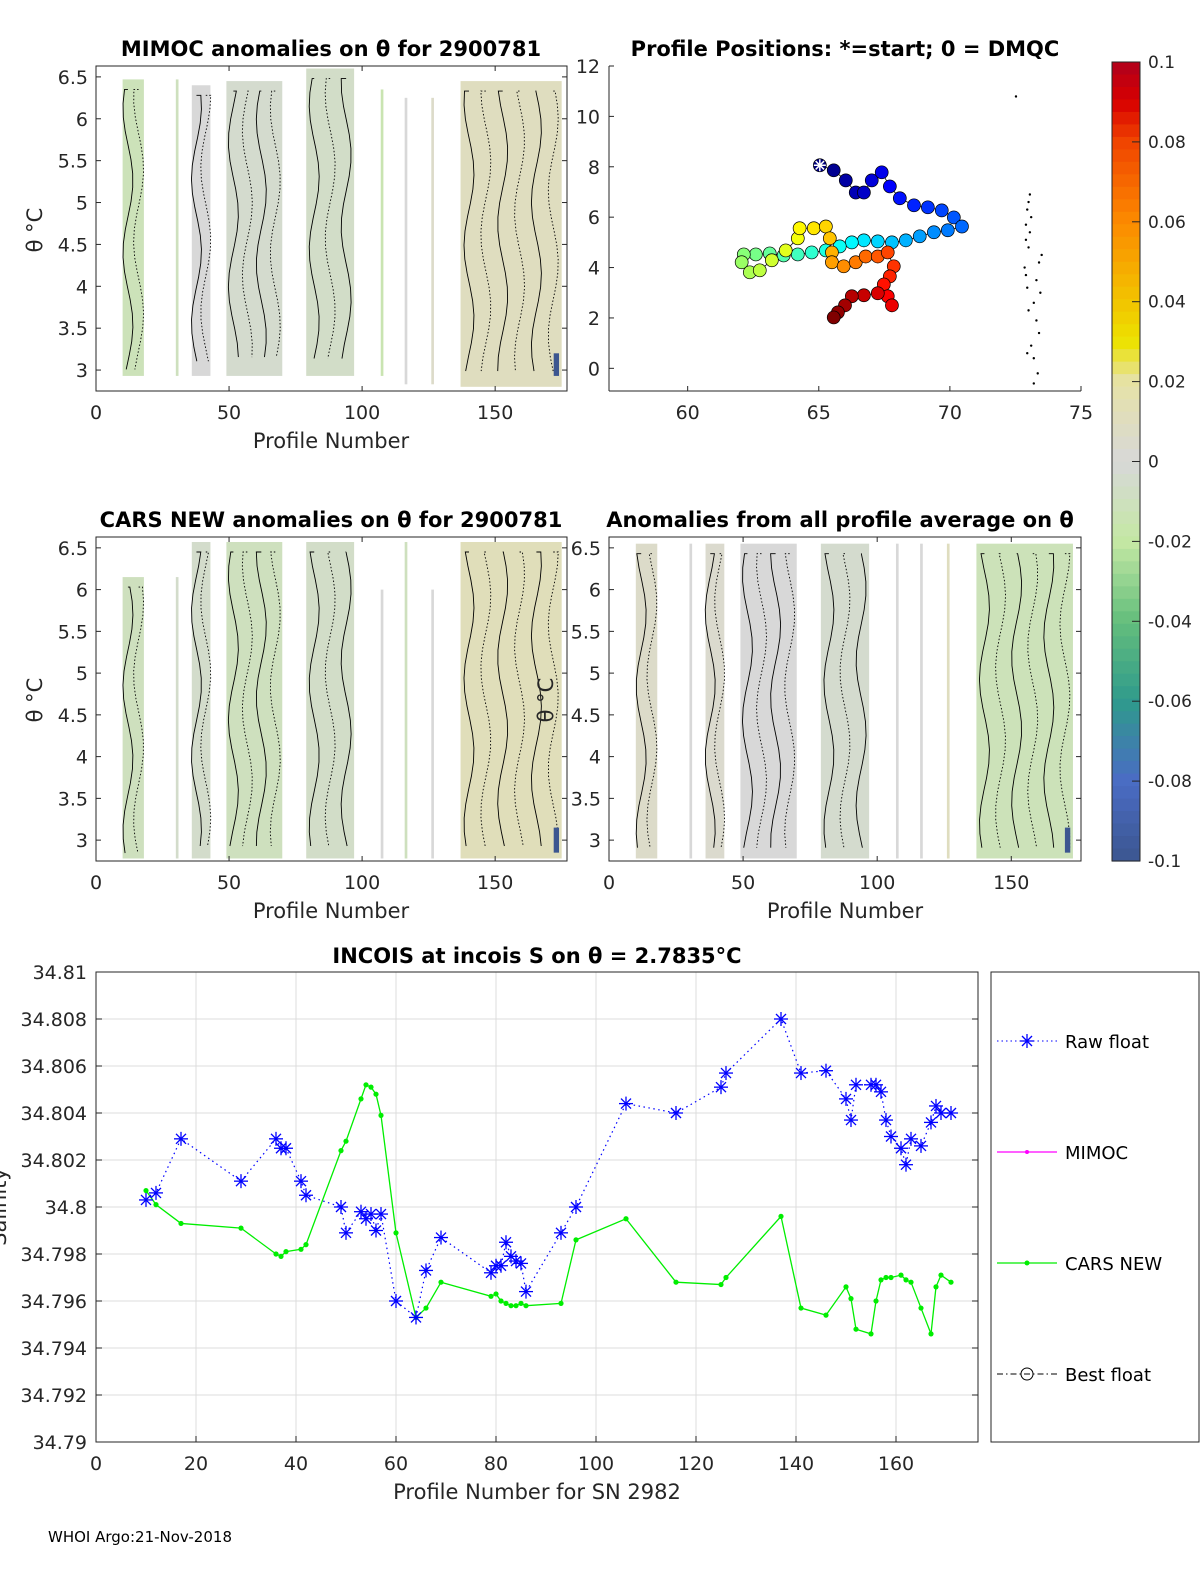  I want to click on x-tick-label: 150, so click(1011, 883).